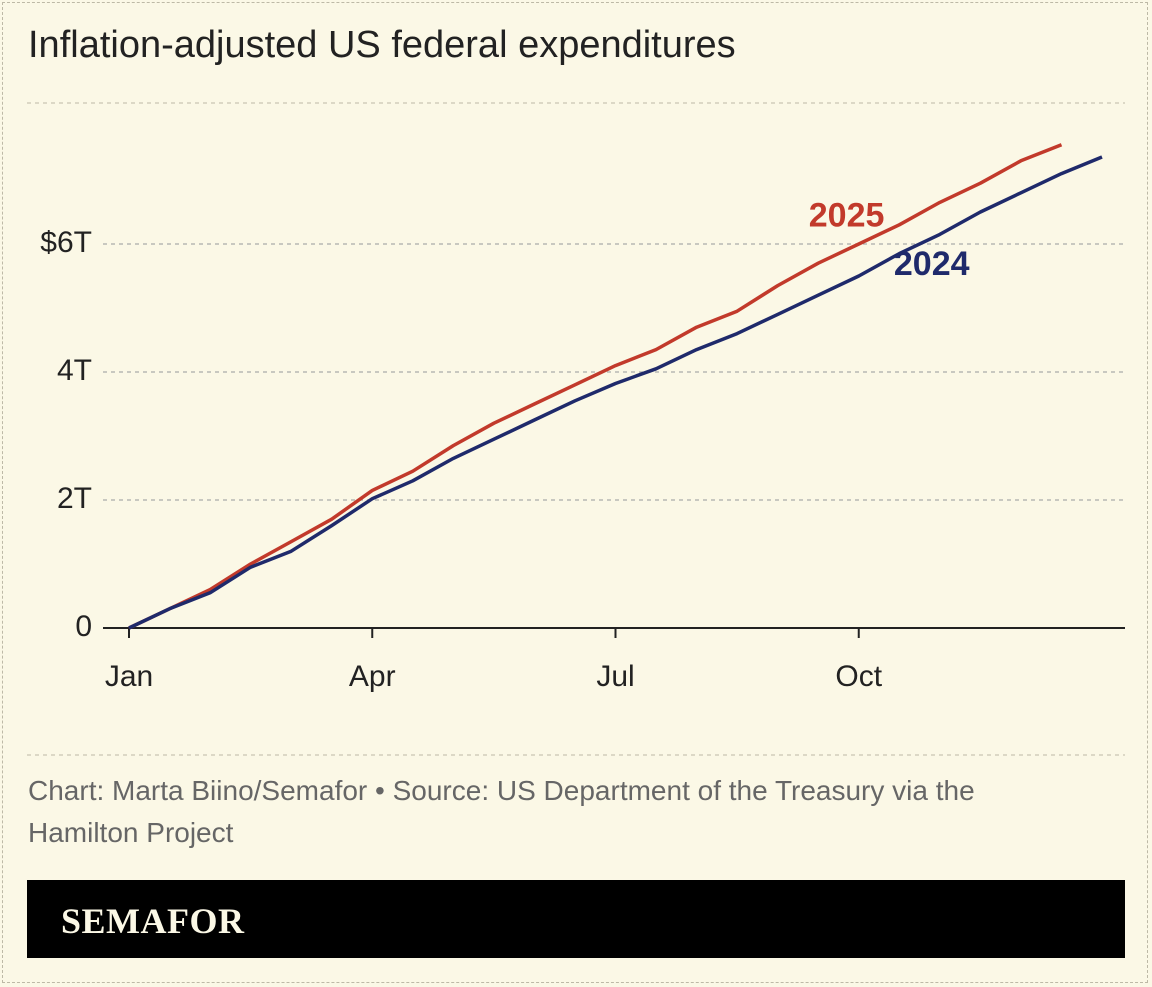  I want to click on y-tick-label: 0, so click(83, 626).